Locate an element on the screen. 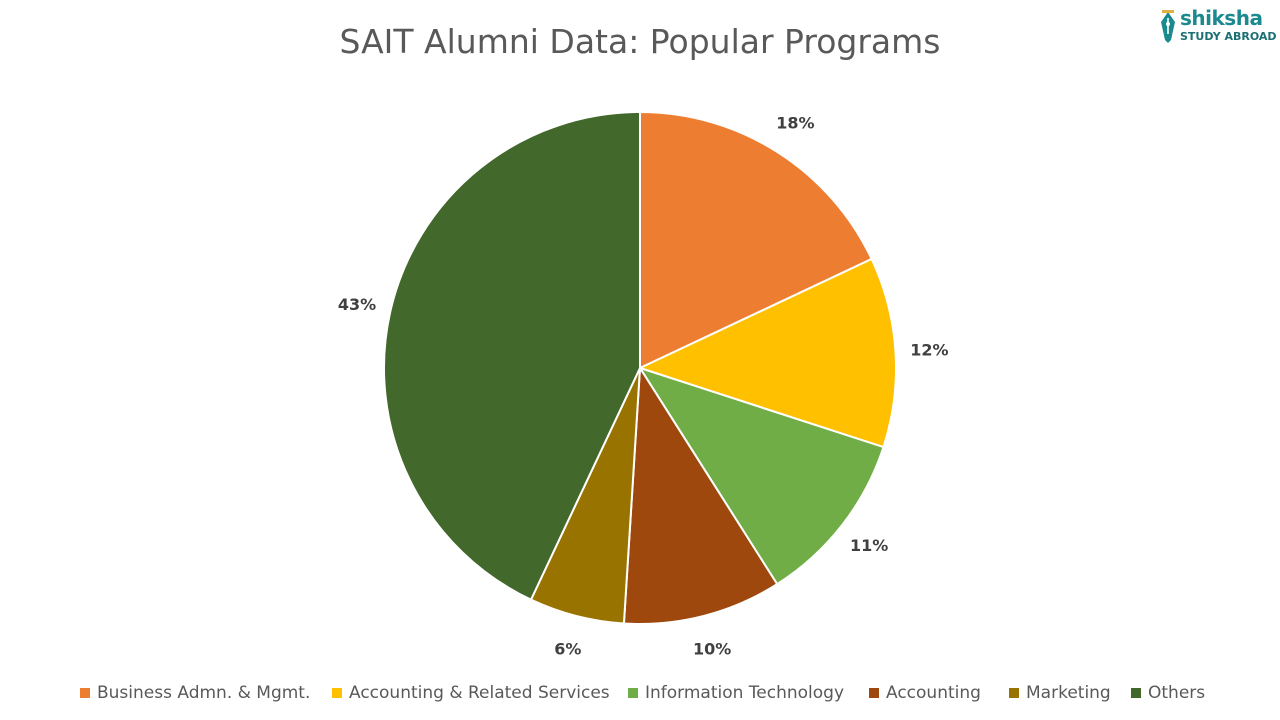  pie-slice-information-technology is located at coordinates (761, 476).